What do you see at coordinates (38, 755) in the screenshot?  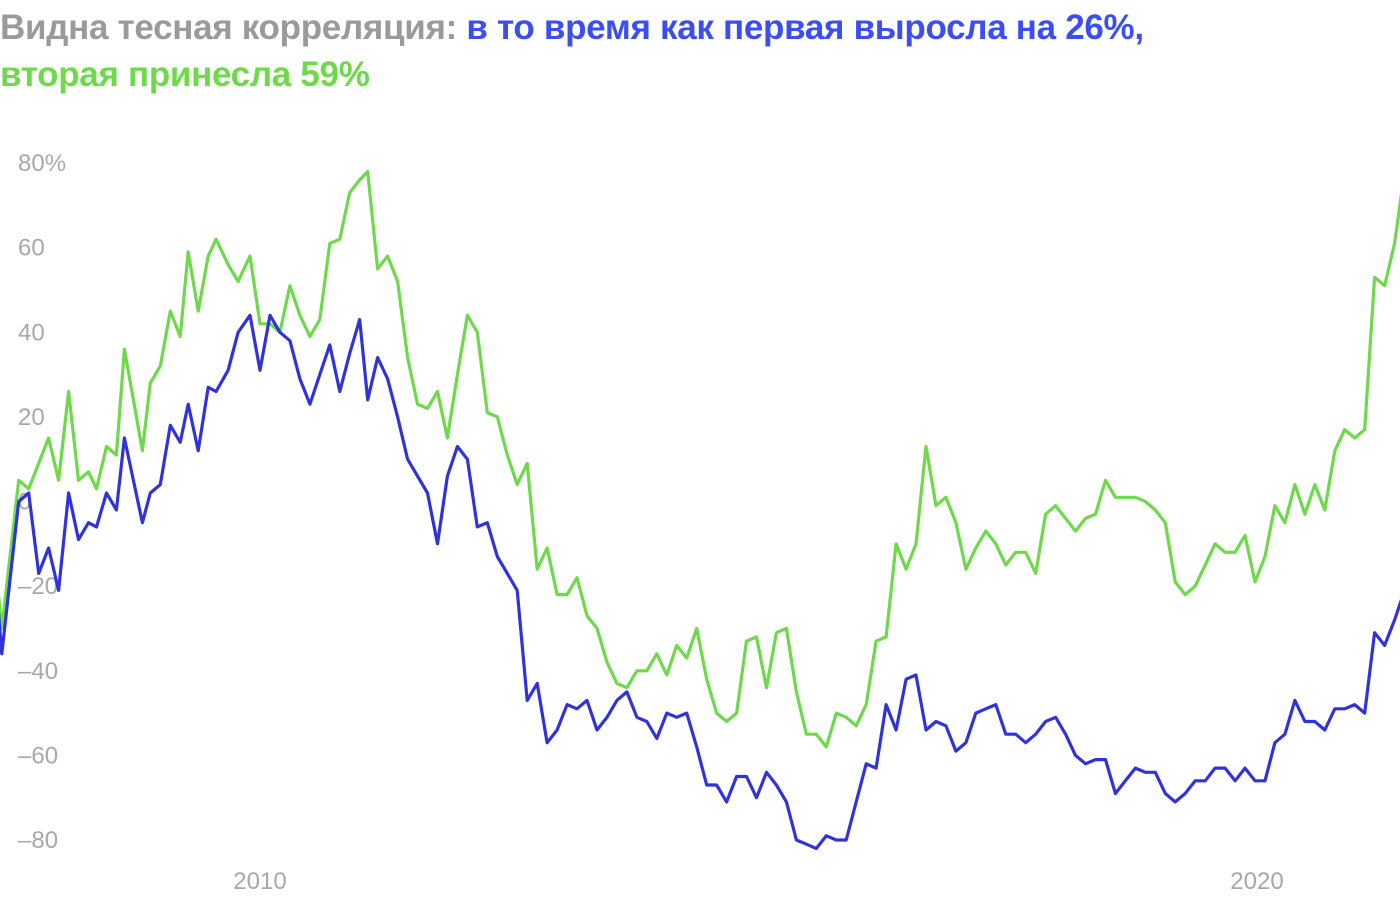 I see `y-tick-label: –60` at bounding box center [38, 755].